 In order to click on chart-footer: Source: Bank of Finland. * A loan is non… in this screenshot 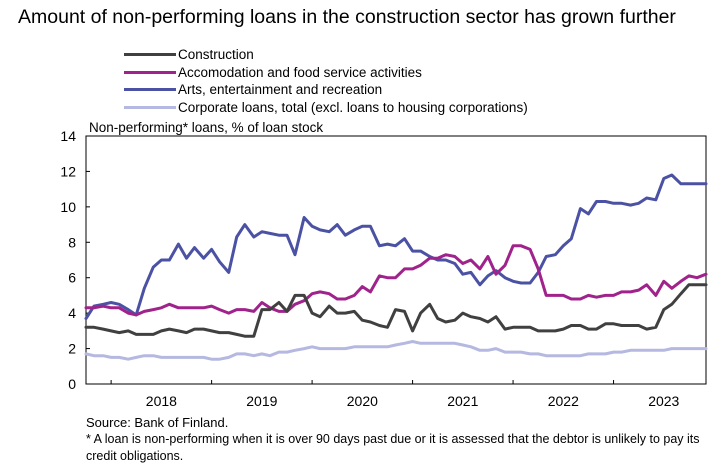, I will do `click(396, 439)`.